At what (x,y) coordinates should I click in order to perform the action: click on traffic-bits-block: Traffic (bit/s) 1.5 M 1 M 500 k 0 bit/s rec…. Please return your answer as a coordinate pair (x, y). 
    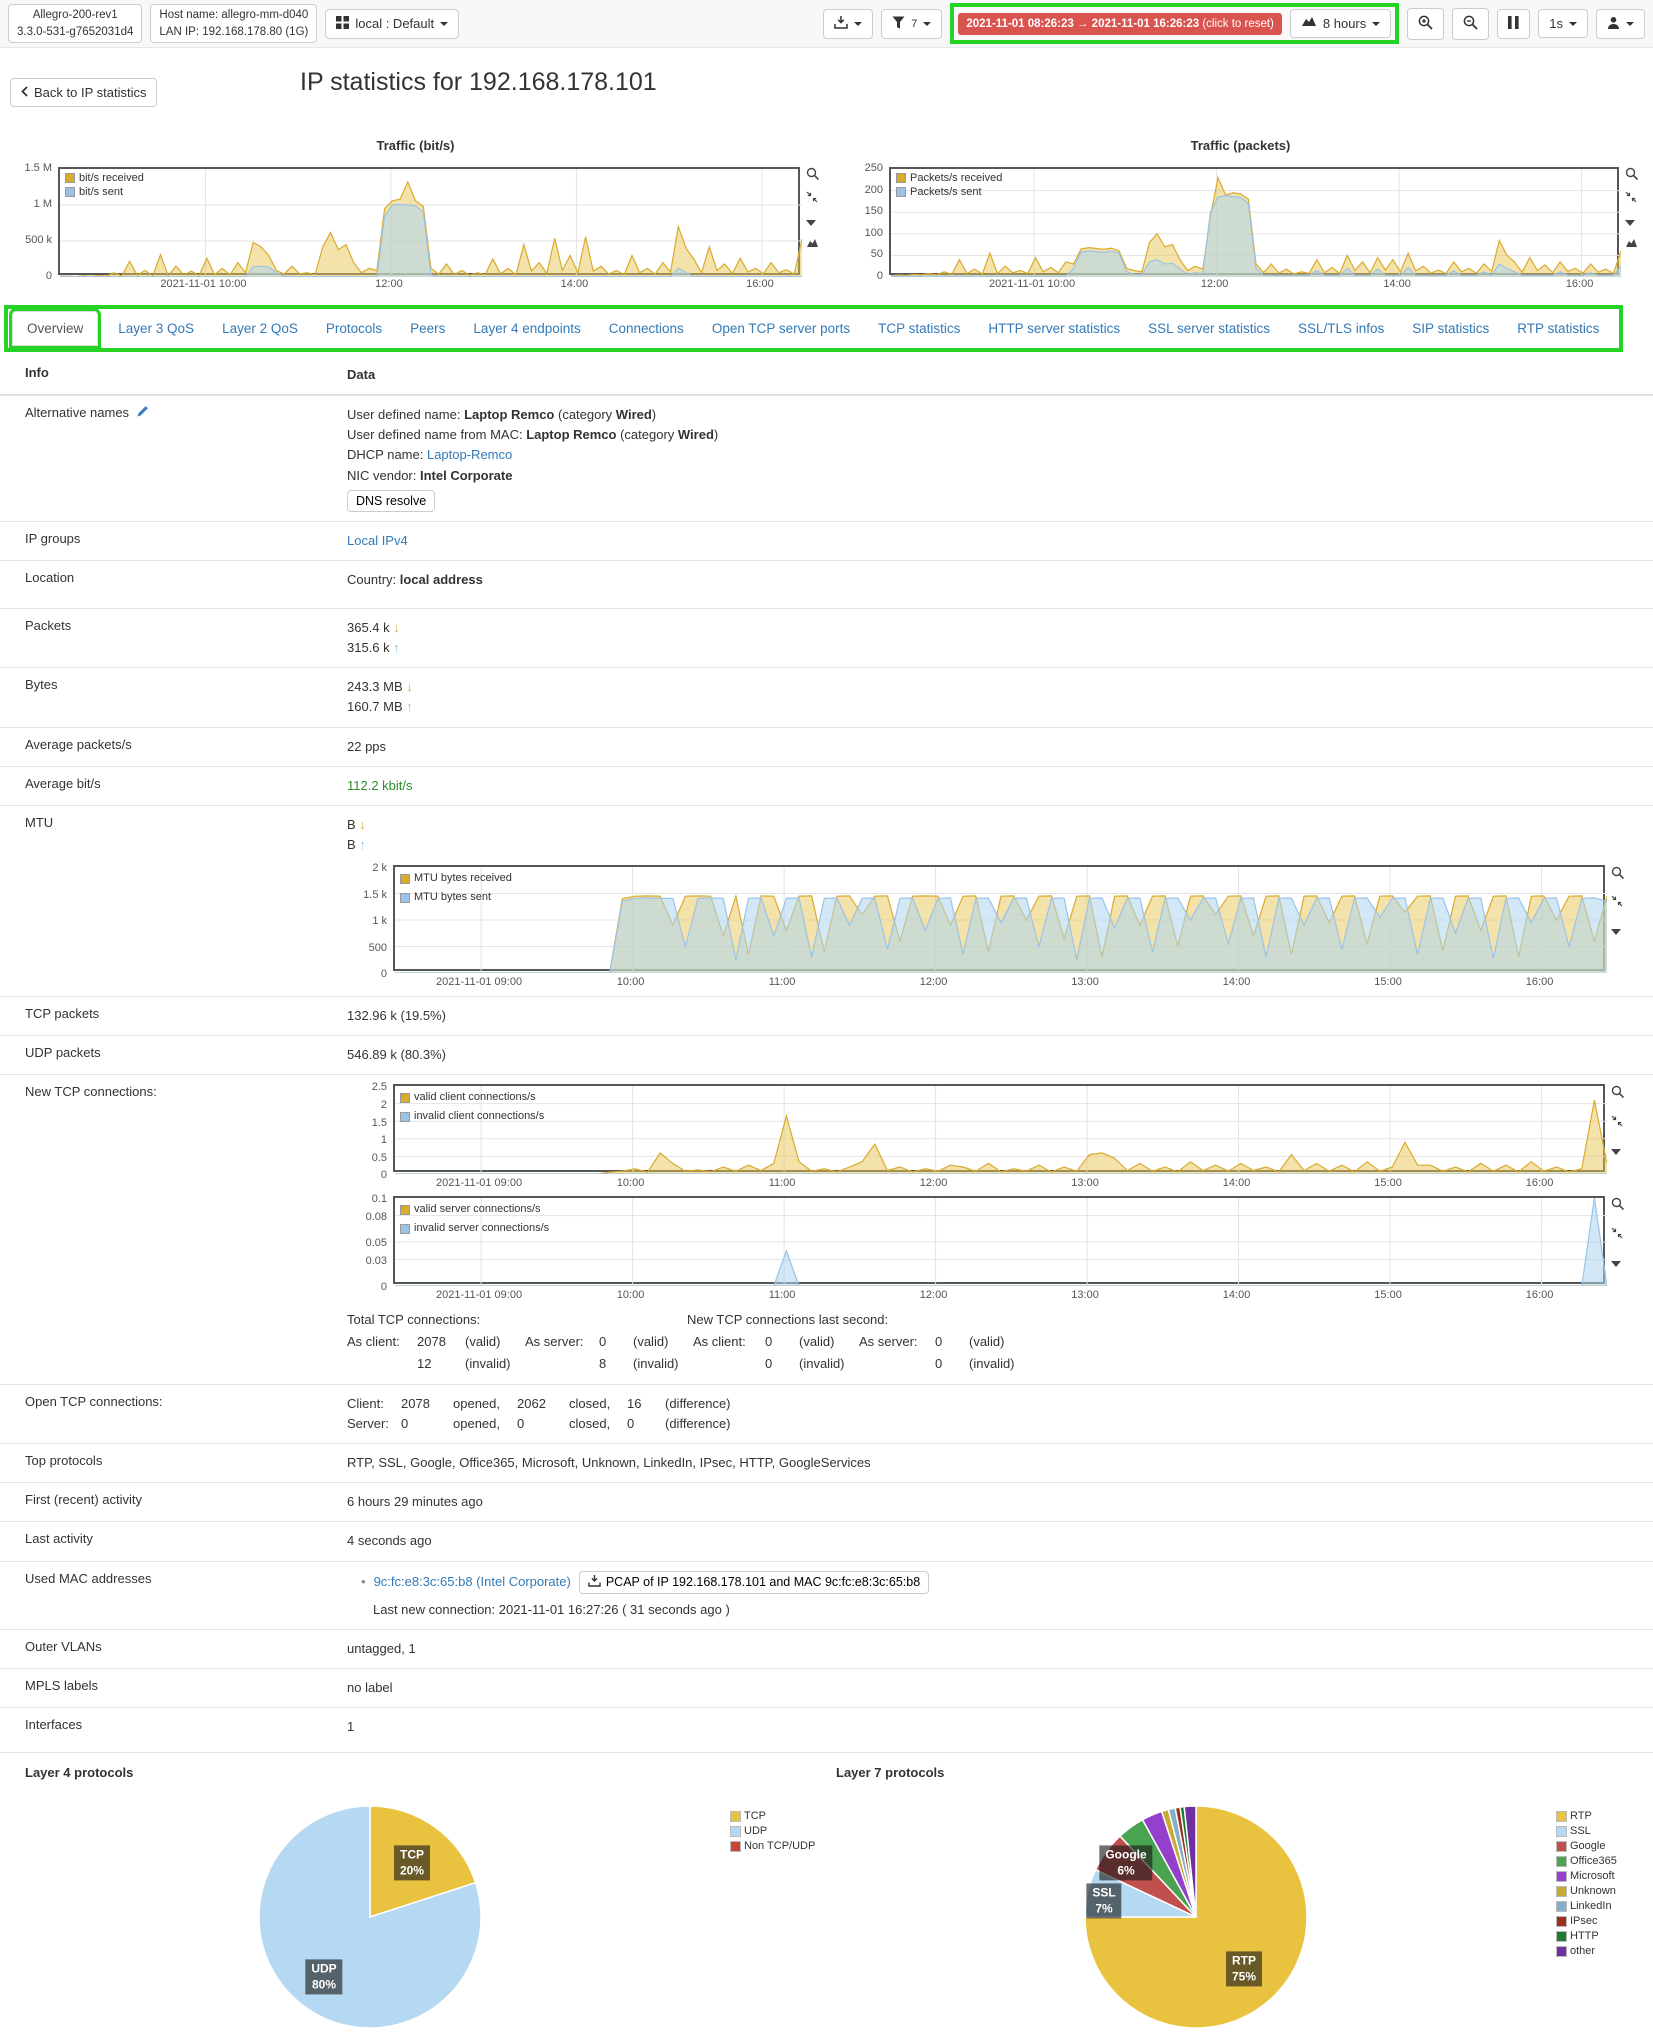
    Looking at the image, I should click on (416, 214).